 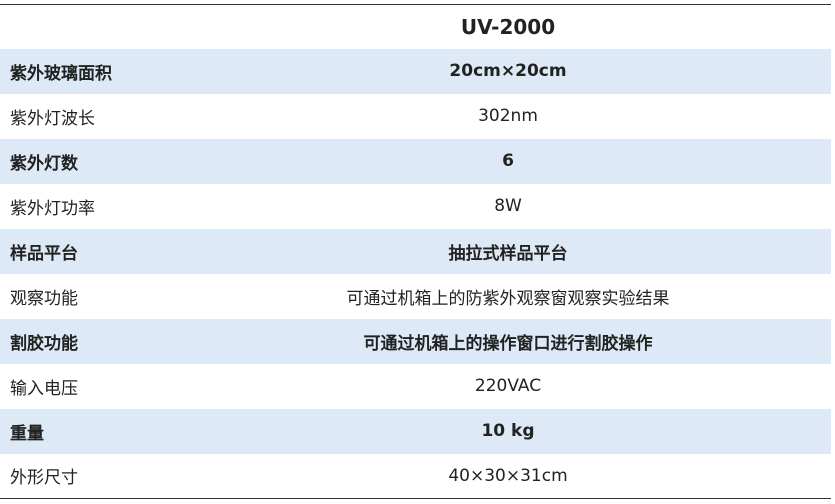 I want to click on header-row: UV-2000, so click(x=415, y=27).